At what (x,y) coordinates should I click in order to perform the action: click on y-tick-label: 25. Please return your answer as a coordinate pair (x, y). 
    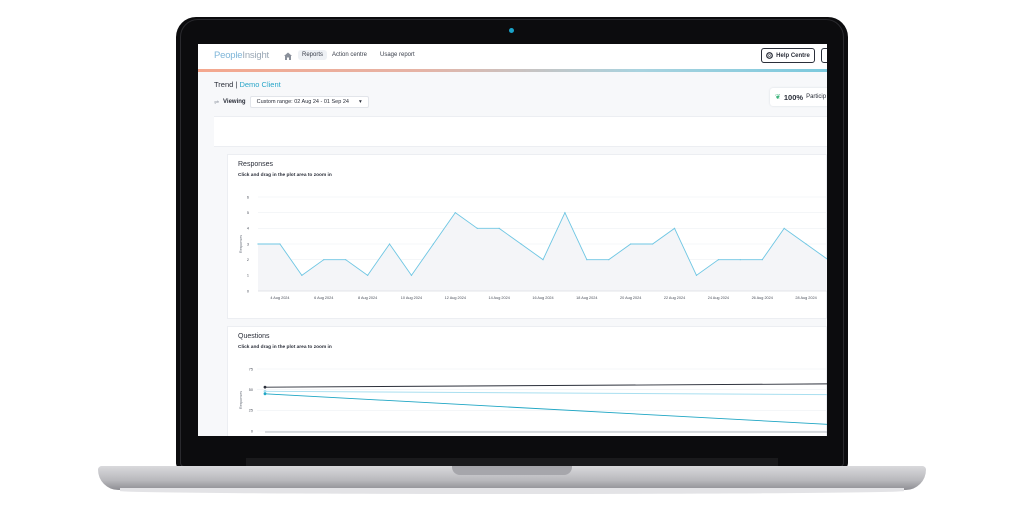
    Looking at the image, I should click on (251, 411).